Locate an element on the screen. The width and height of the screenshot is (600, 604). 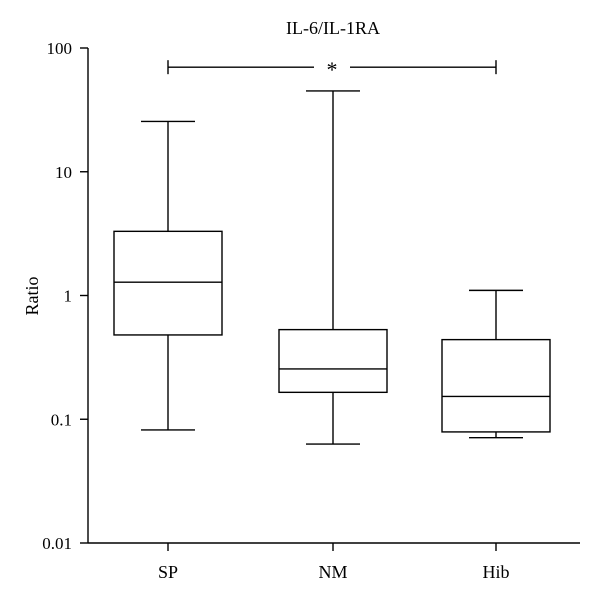
iqr-box-sp is located at coordinates (168, 283).